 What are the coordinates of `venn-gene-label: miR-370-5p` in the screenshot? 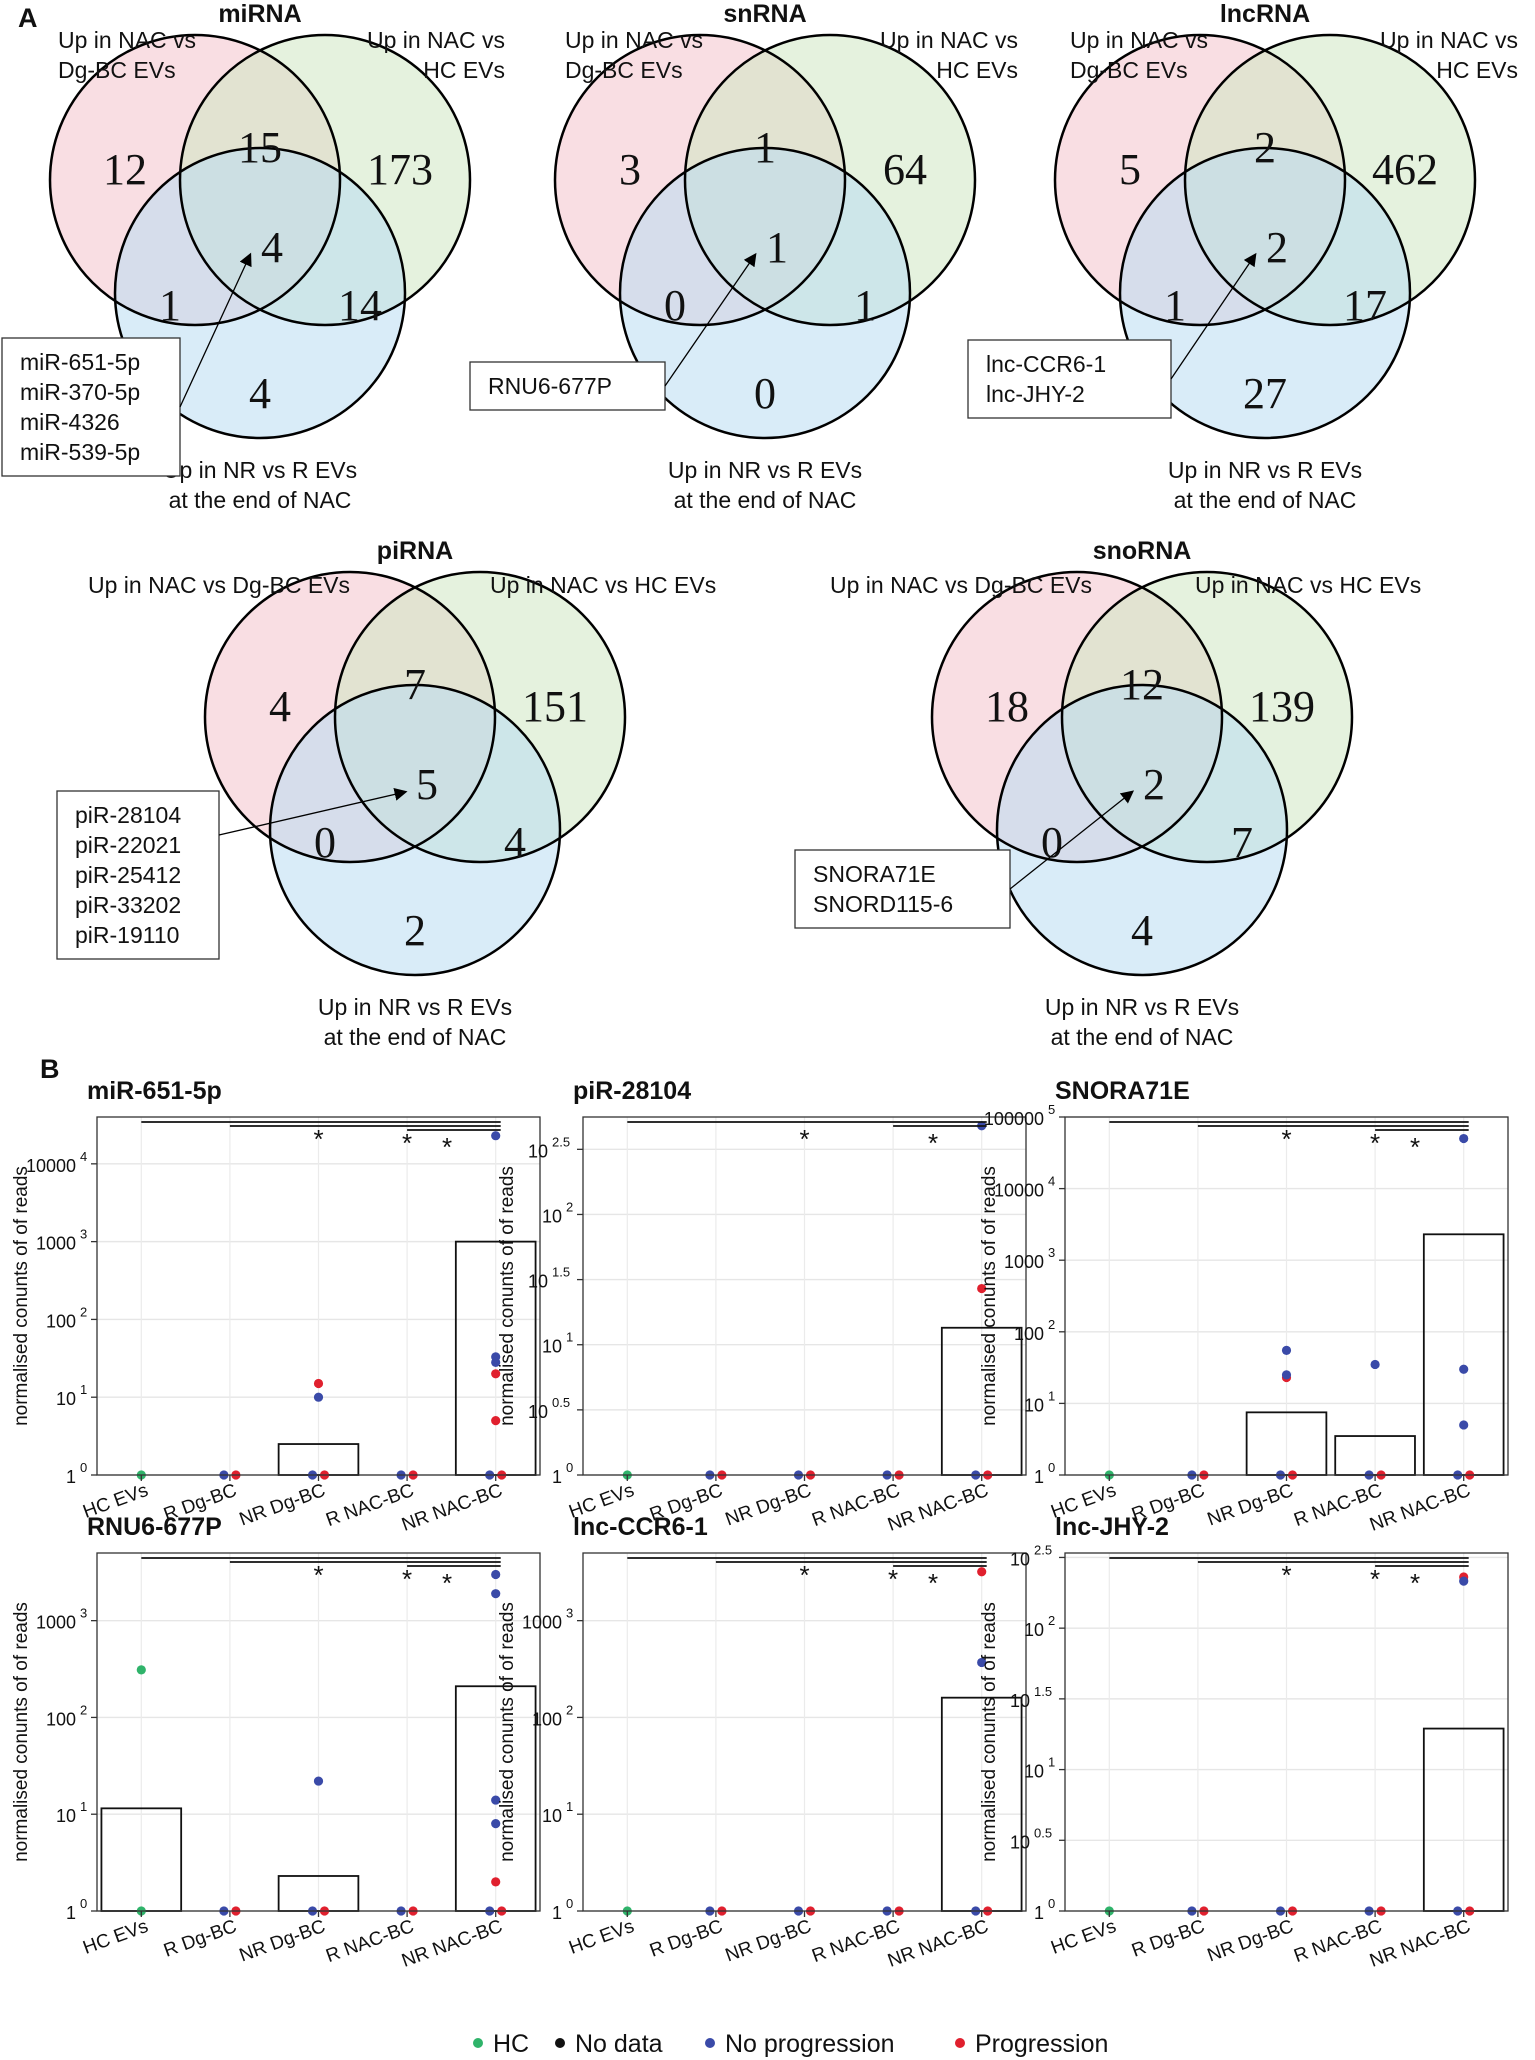 It's located at (80, 392).